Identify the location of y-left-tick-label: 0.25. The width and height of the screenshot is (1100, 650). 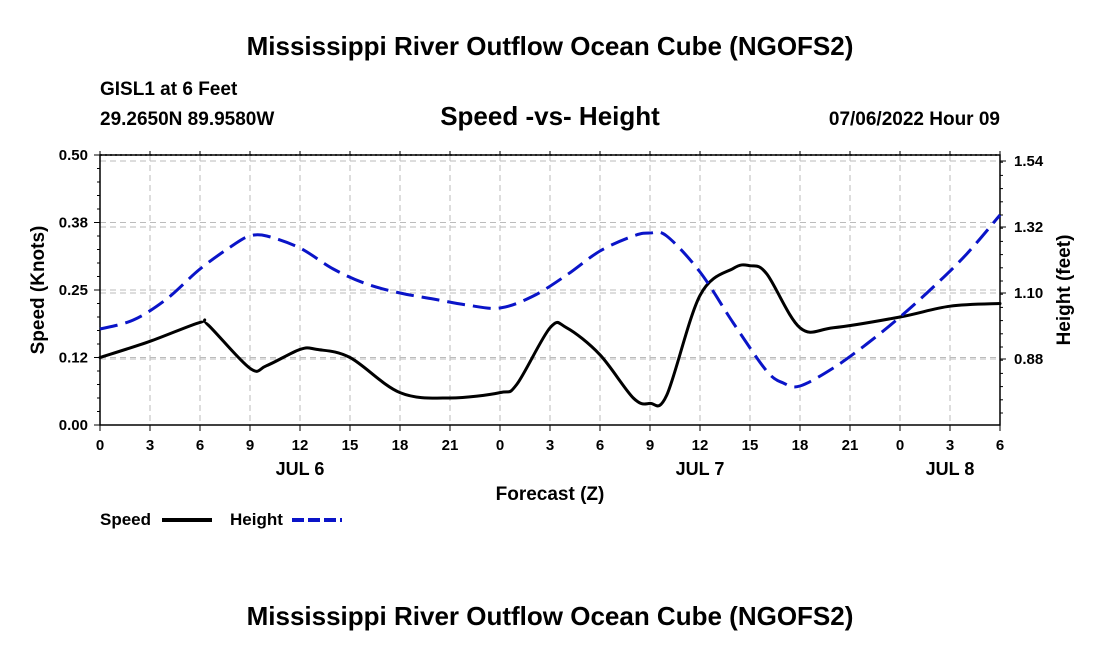
(73, 290).